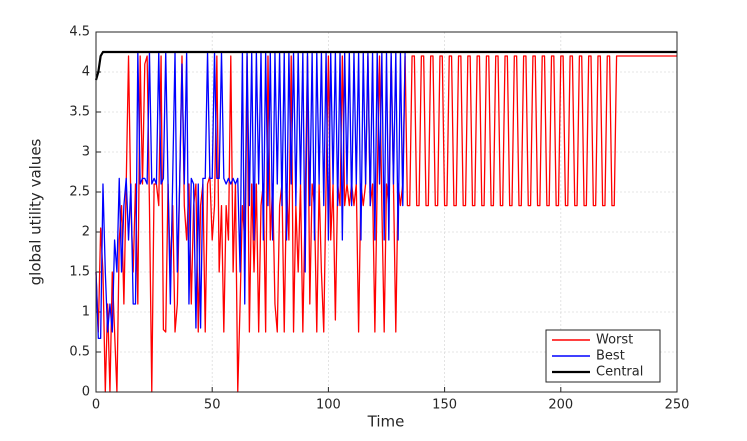 The height and width of the screenshot is (441, 747). What do you see at coordinates (619, 372) in the screenshot?
I see `legend-label: Central` at bounding box center [619, 372].